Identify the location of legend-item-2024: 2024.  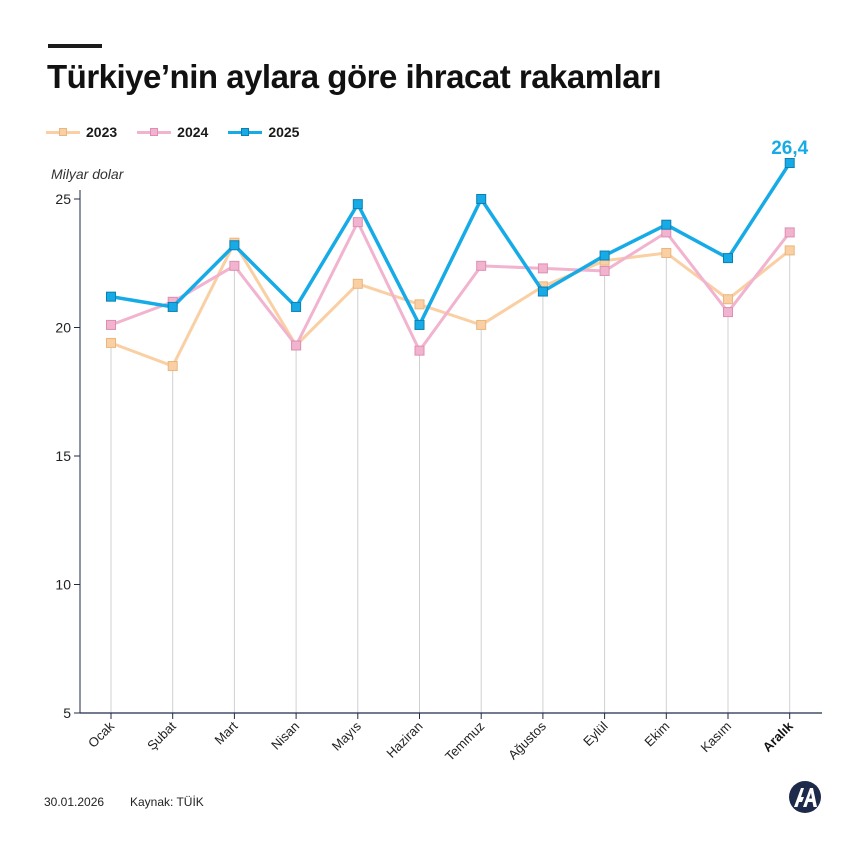
(172, 132).